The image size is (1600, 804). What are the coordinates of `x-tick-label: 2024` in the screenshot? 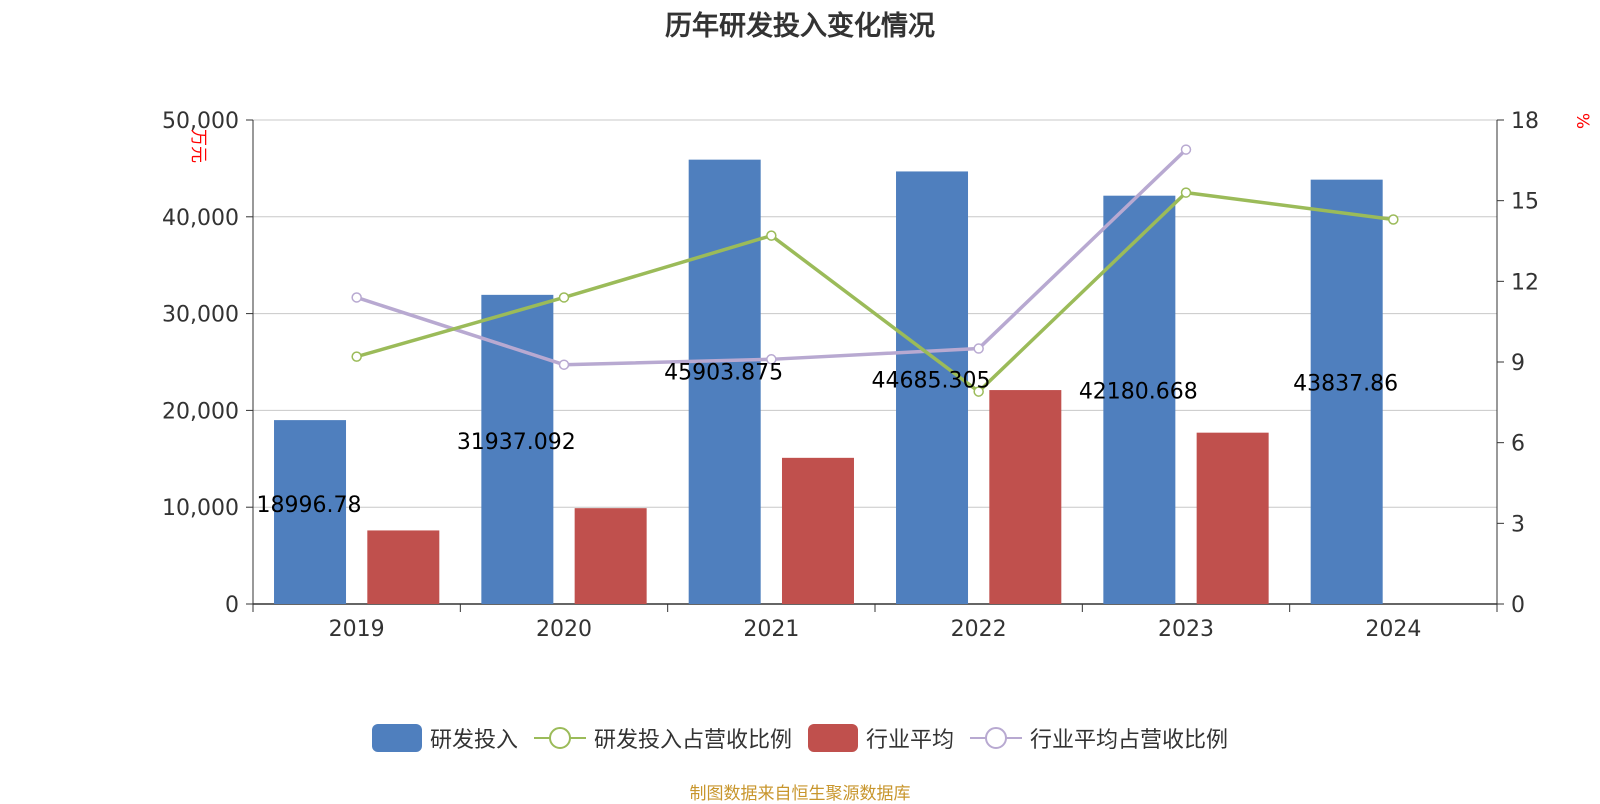 It's located at (1393, 629).